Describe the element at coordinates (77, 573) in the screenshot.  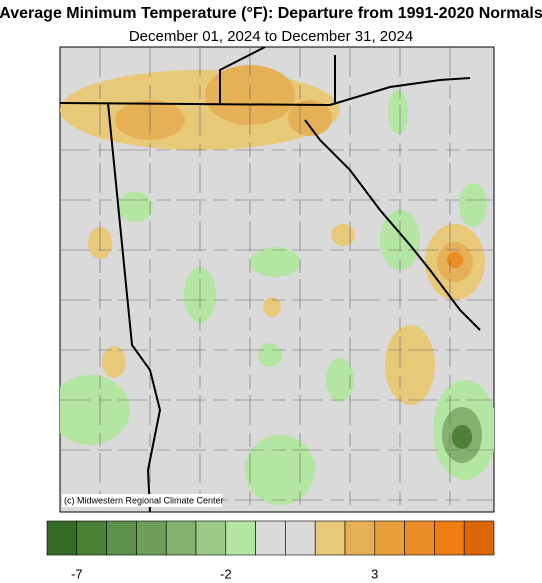
I see `colorbar-tick-label: -7` at that location.